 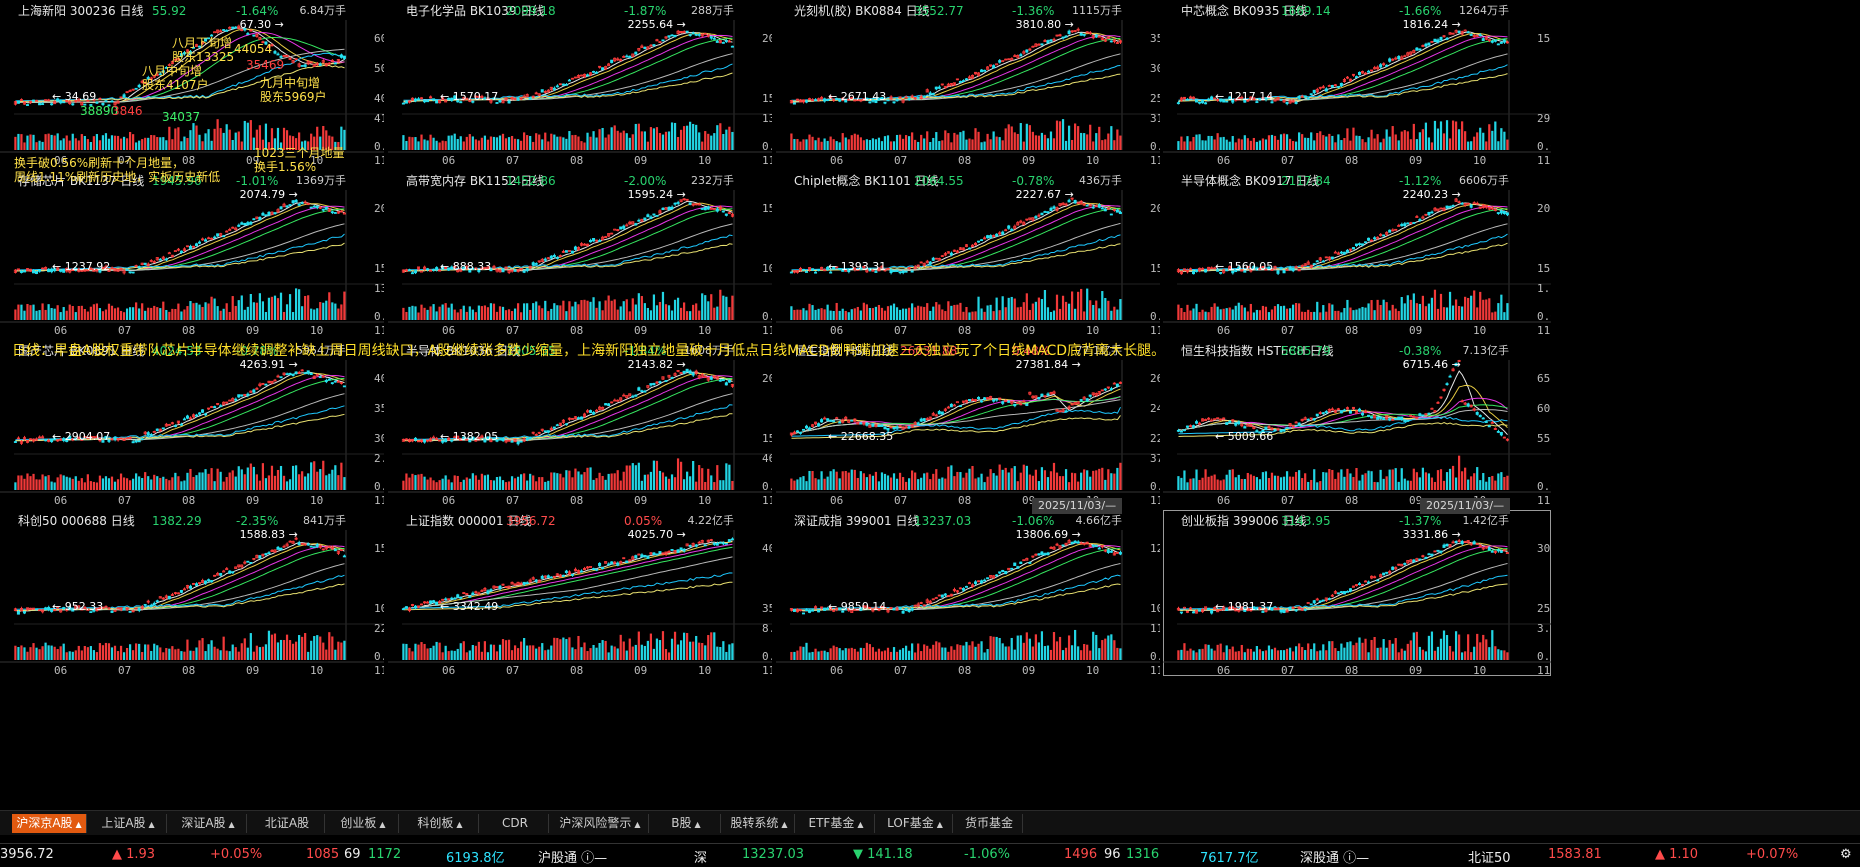 What do you see at coordinates (1544, 288) in the screenshot?
I see `volume-tick-label: 1.78` at bounding box center [1544, 288].